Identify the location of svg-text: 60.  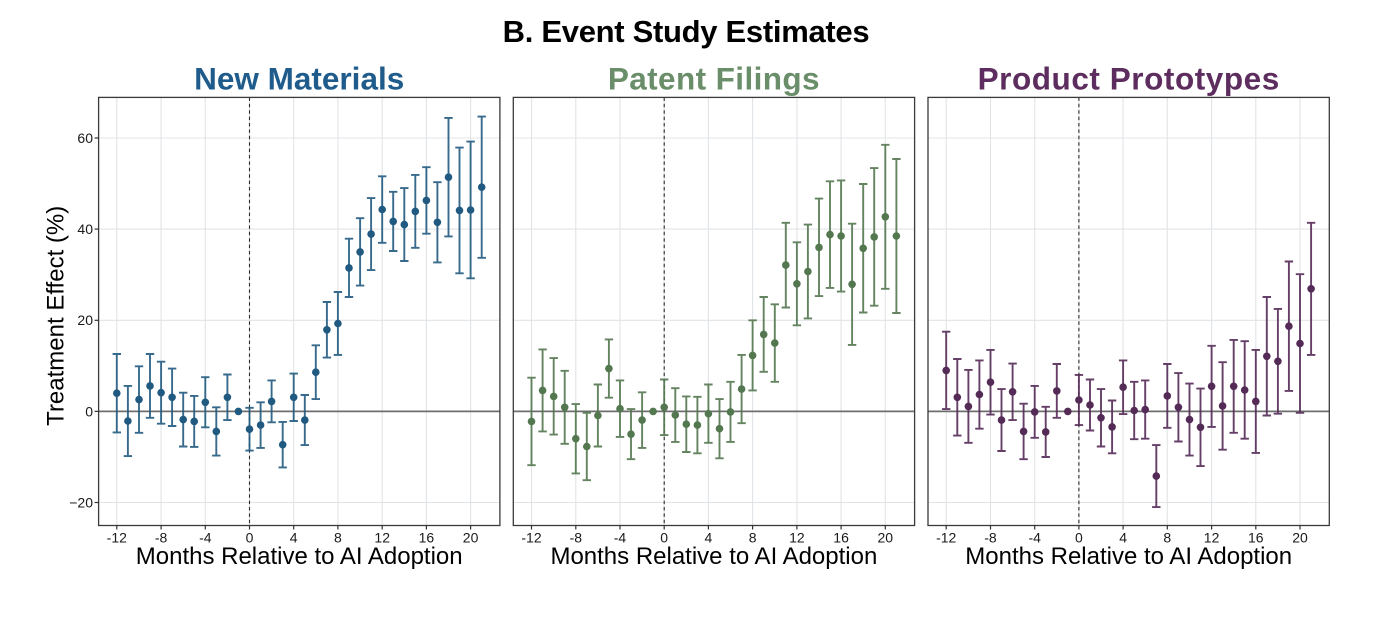
(85, 138).